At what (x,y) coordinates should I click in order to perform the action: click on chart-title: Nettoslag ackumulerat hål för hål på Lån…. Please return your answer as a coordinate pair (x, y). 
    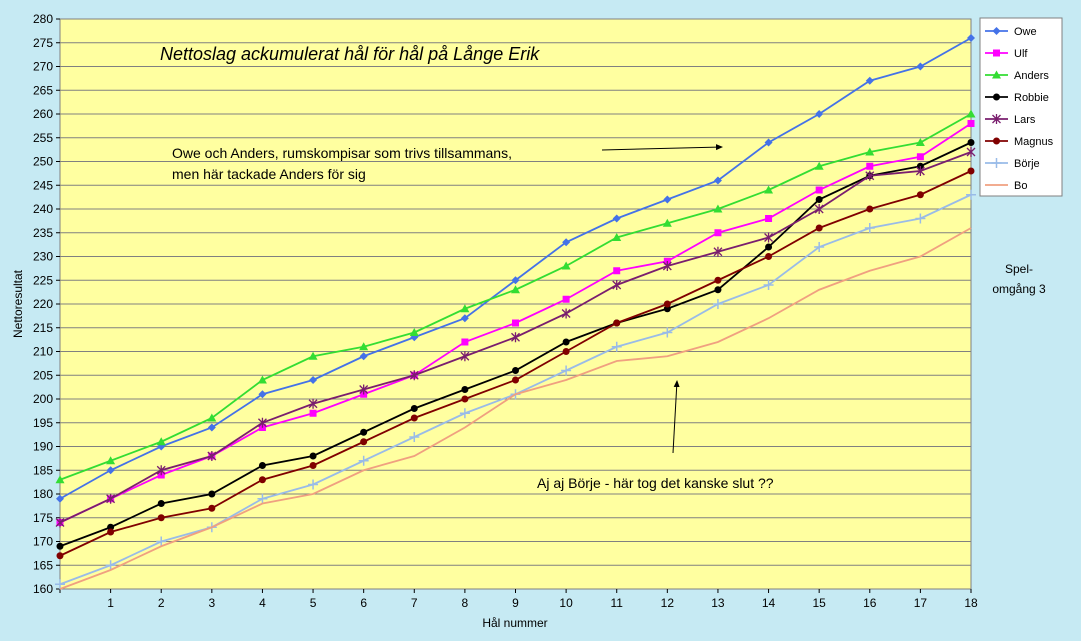
    Looking at the image, I should click on (350, 54).